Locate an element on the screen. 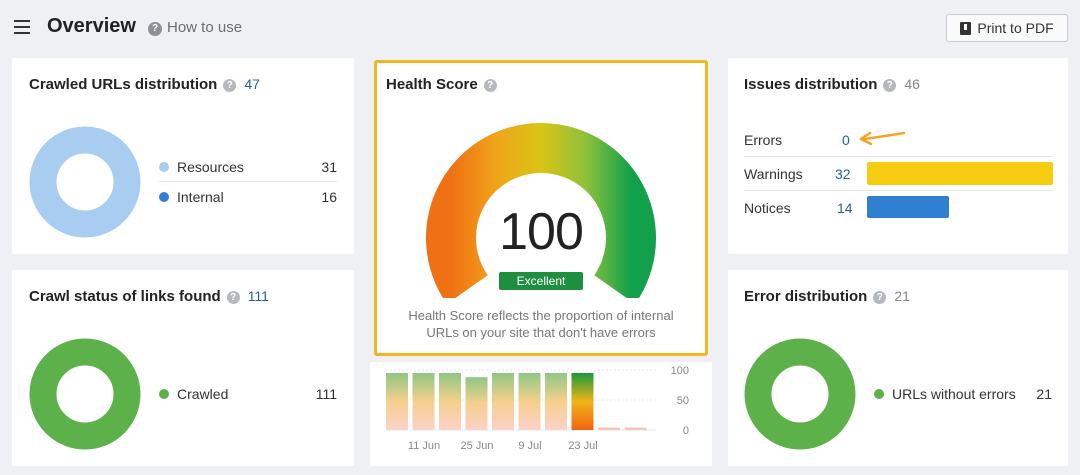  trend-x-tick: 11 Jun is located at coordinates (424, 446).